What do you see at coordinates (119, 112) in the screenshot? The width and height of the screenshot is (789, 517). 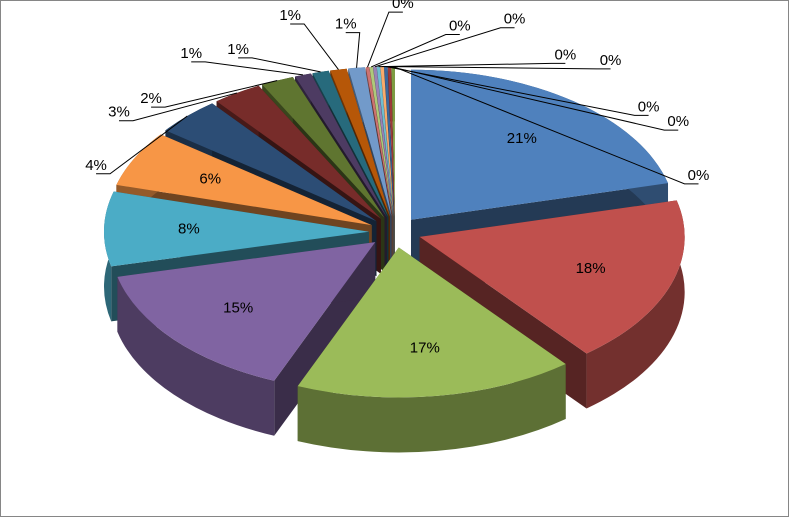 I see `data-label: 3%` at bounding box center [119, 112].